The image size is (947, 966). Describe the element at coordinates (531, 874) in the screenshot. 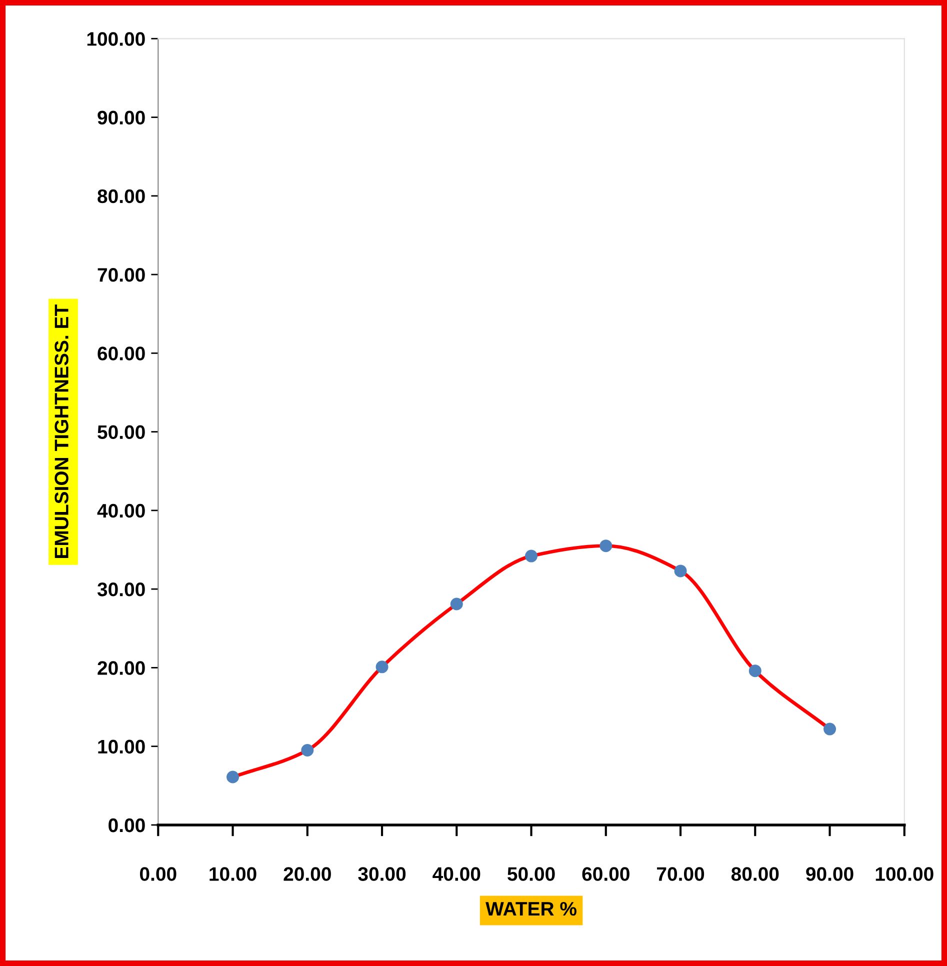

I see `x-tick-label: 50.00` at that location.